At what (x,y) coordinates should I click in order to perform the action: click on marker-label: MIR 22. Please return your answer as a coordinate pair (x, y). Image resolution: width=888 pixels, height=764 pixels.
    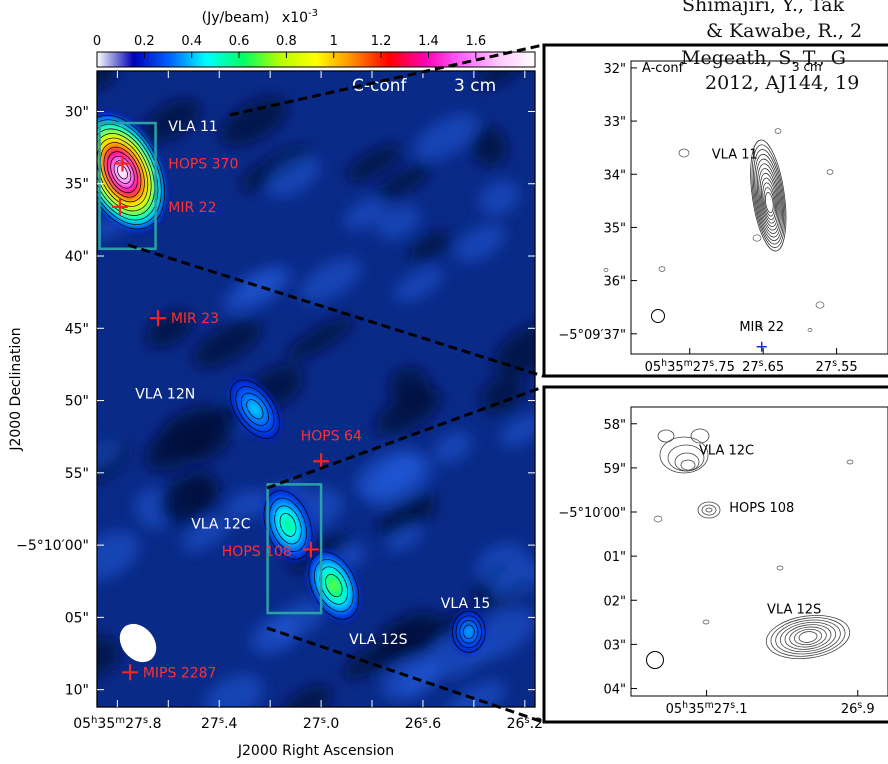
    Looking at the image, I should click on (192, 208).